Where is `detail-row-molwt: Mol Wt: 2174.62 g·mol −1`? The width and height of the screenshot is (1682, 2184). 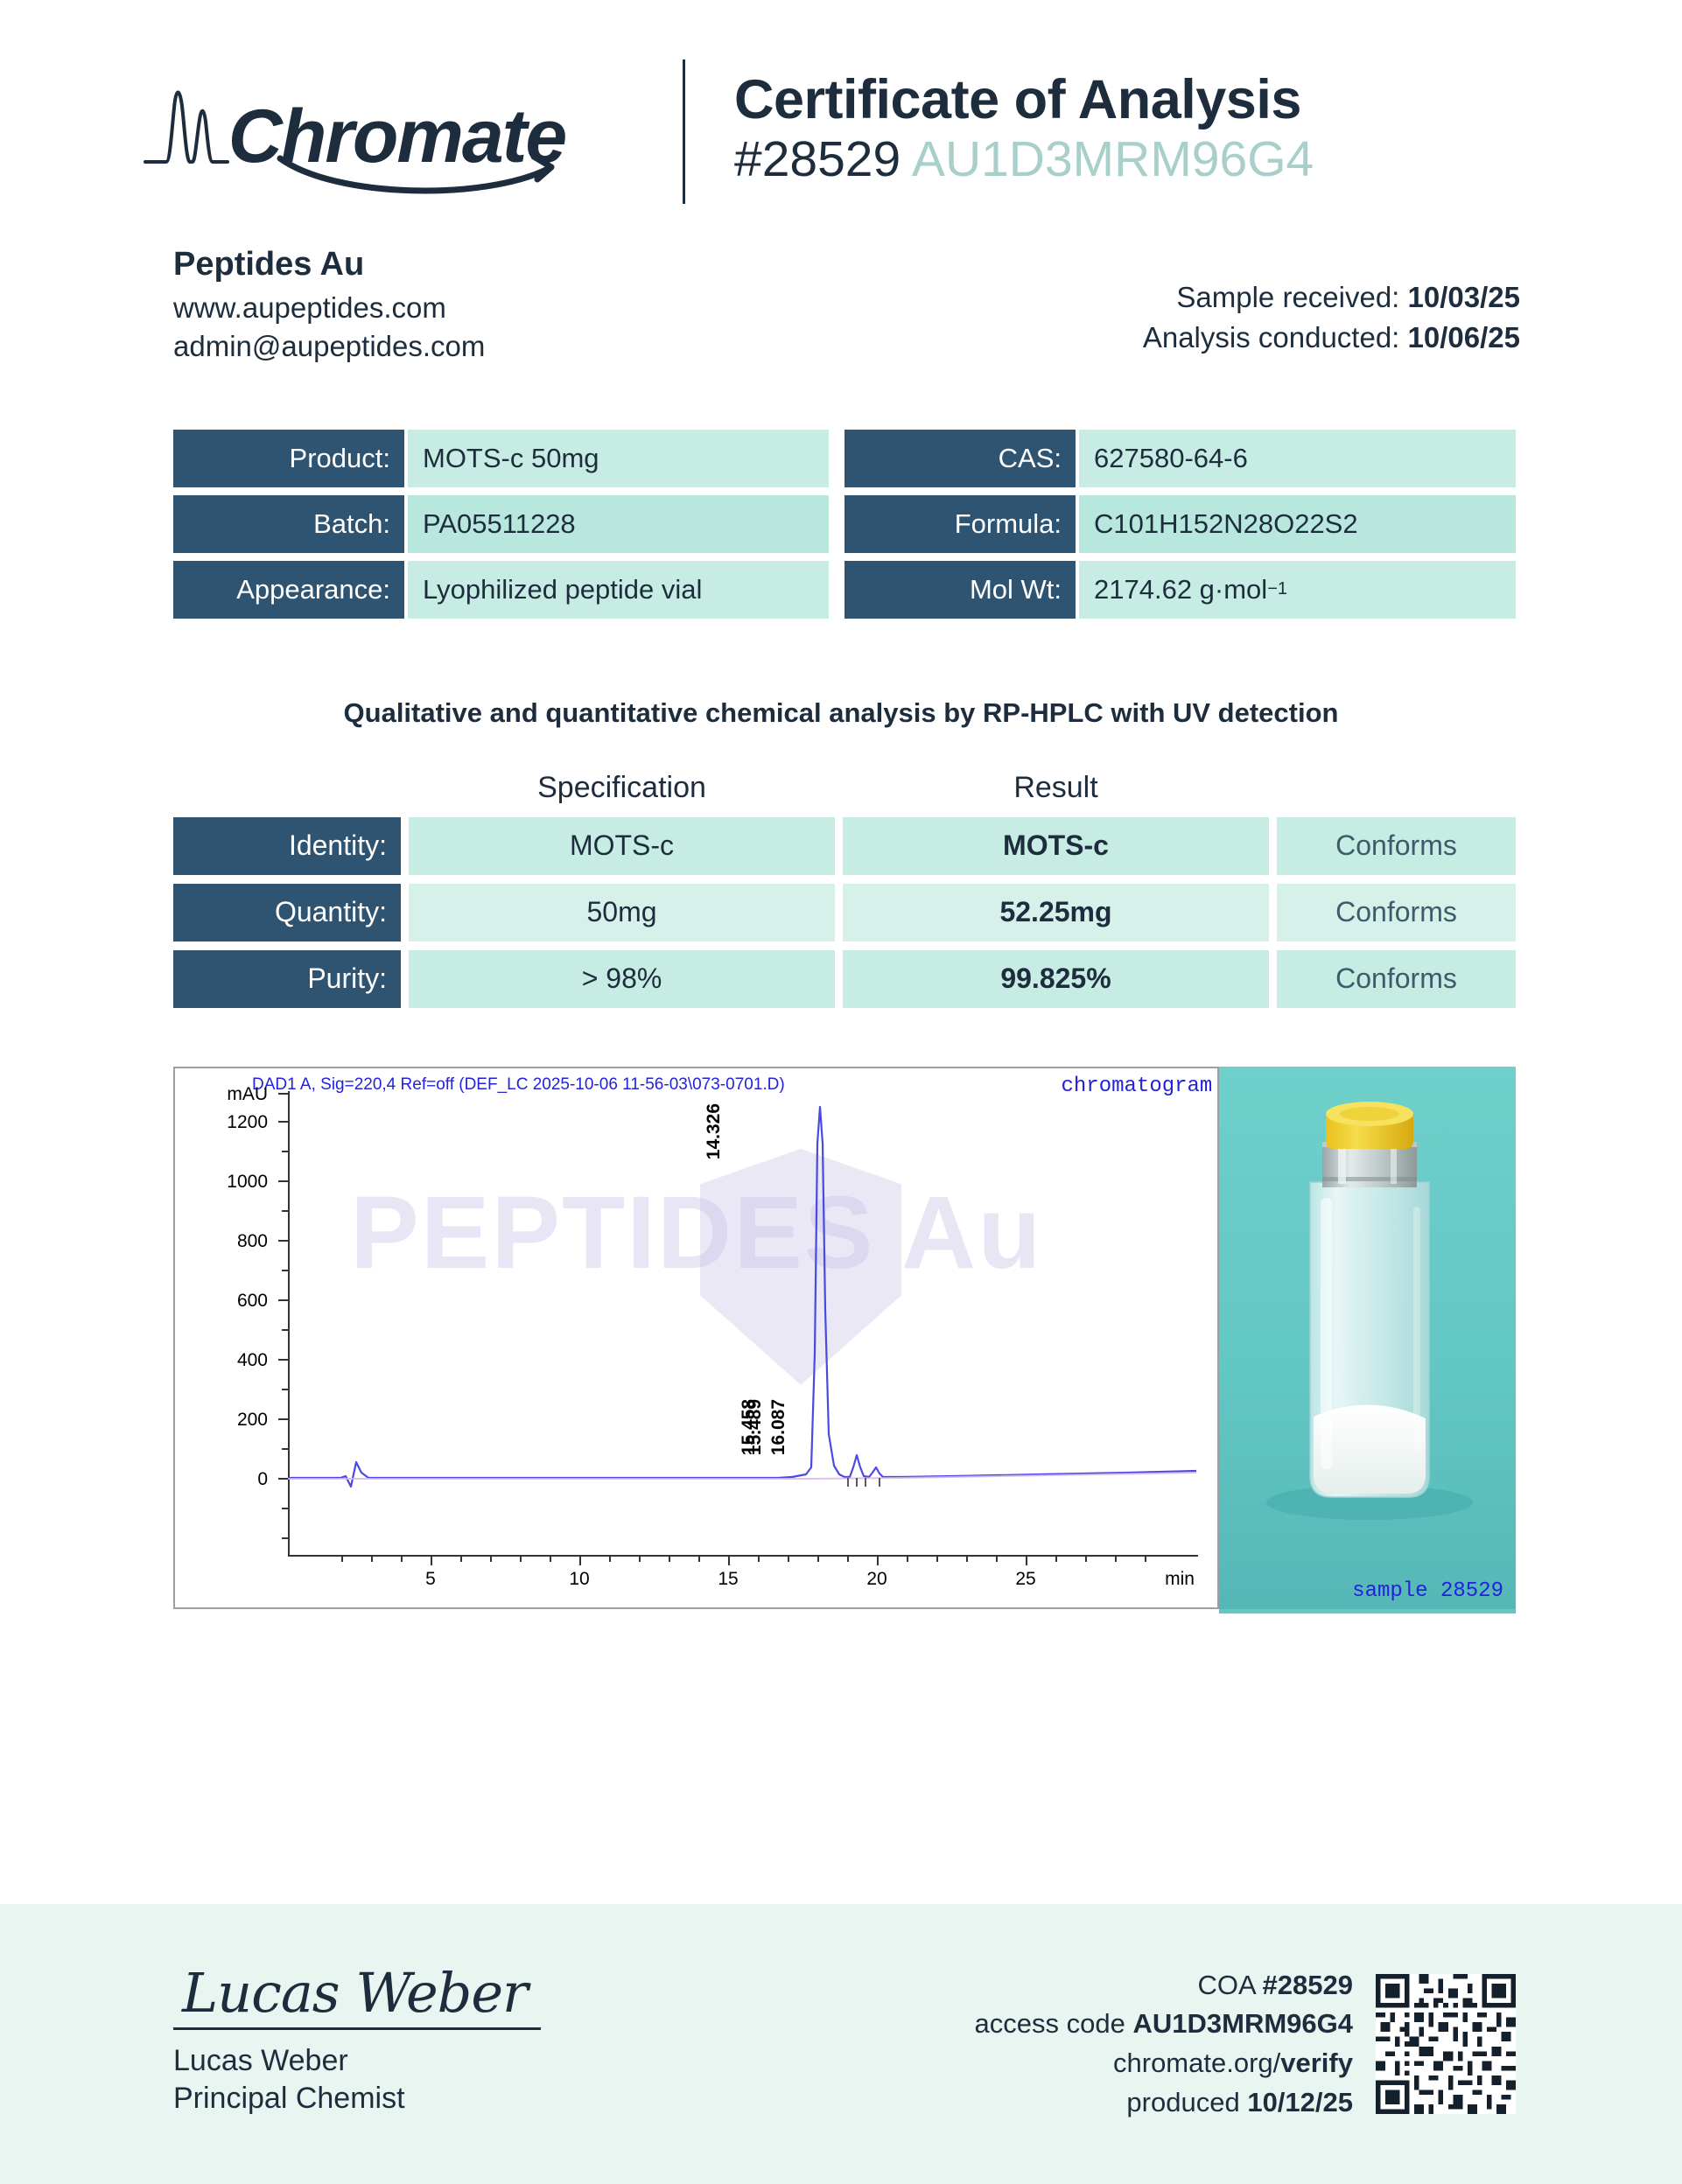
detail-row-molwt: Mol Wt: 2174.62 g·mol −1 is located at coordinates (1180, 589).